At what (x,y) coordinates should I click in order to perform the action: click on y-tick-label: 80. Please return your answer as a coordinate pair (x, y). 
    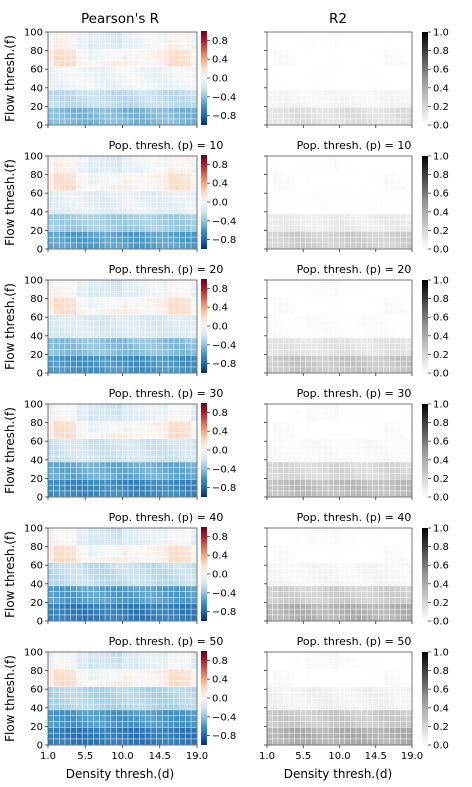
    Looking at the image, I should click on (36, 175).